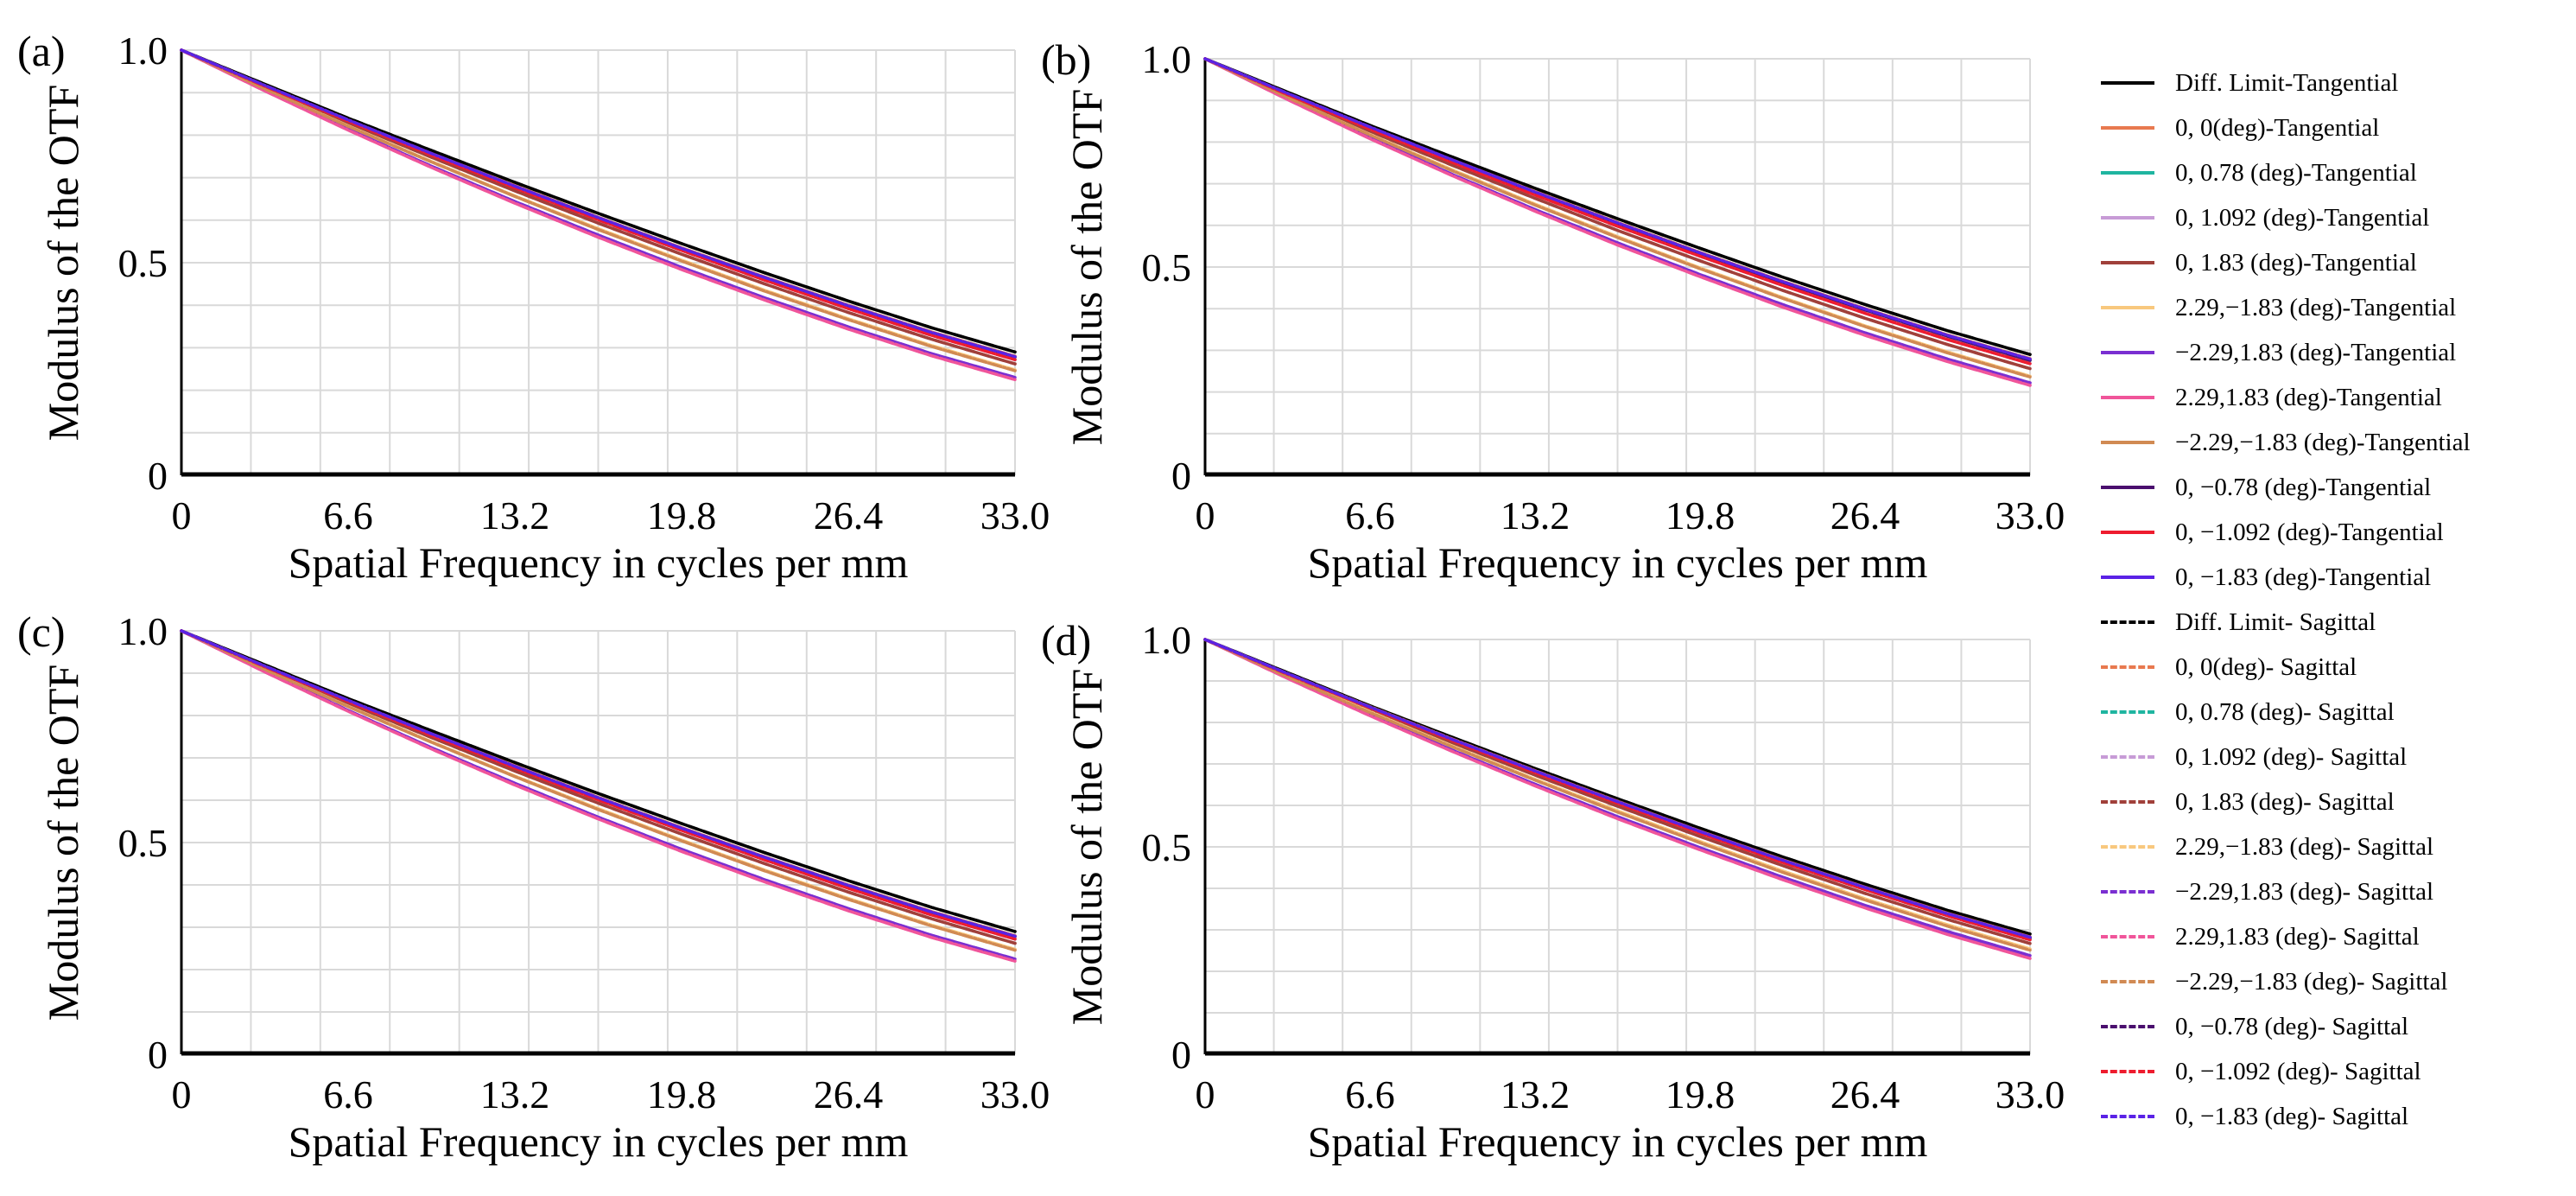 The width and height of the screenshot is (2576, 1196). Describe the element at coordinates (2311, 982) in the screenshot. I see `legend-label: −2.29,−1.83 (deg)- Sagittal` at that location.